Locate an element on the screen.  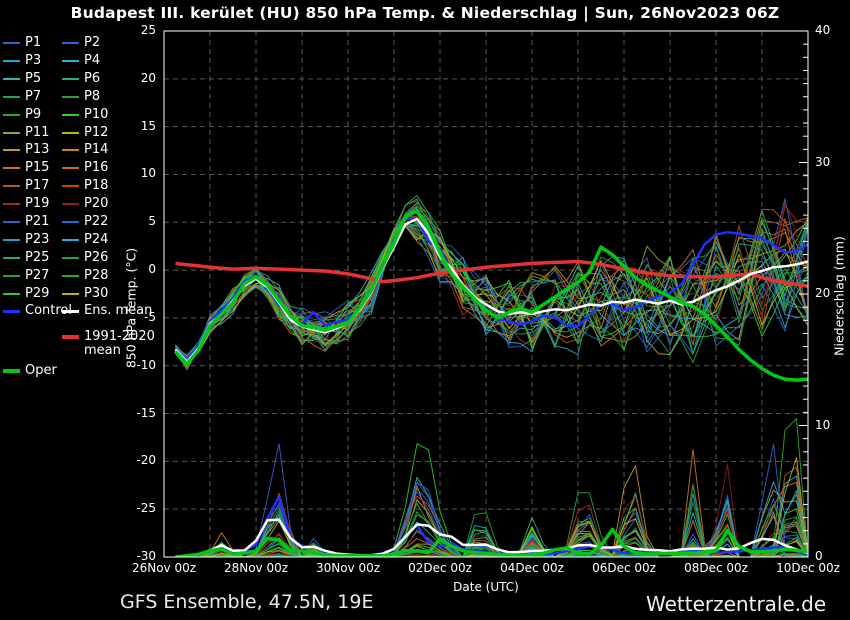
legend-label: P9 is located at coordinates (33, 114).